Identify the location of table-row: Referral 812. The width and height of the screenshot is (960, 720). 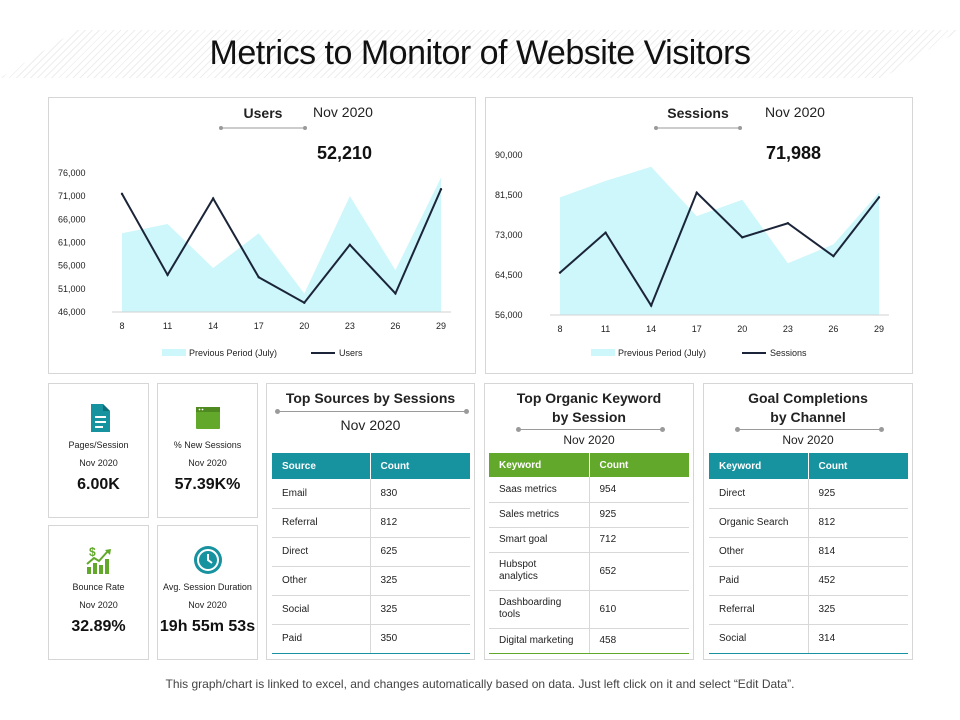
(371, 523).